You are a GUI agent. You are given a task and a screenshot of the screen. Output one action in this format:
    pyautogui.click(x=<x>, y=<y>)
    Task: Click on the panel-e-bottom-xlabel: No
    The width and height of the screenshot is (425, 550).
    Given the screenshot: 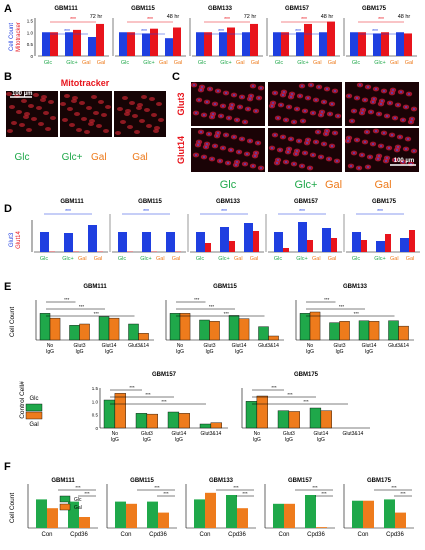 What is the action you would take?
    pyautogui.click(x=115, y=434)
    